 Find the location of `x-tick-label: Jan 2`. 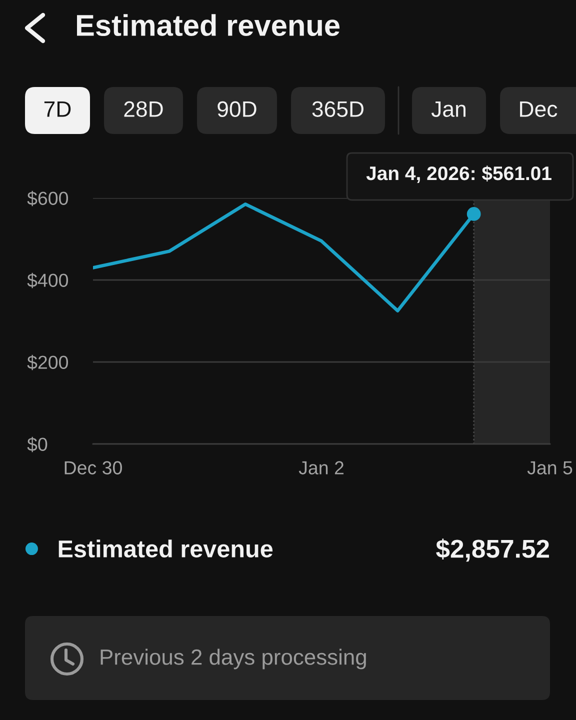

x-tick-label: Jan 2 is located at coordinates (321, 467).